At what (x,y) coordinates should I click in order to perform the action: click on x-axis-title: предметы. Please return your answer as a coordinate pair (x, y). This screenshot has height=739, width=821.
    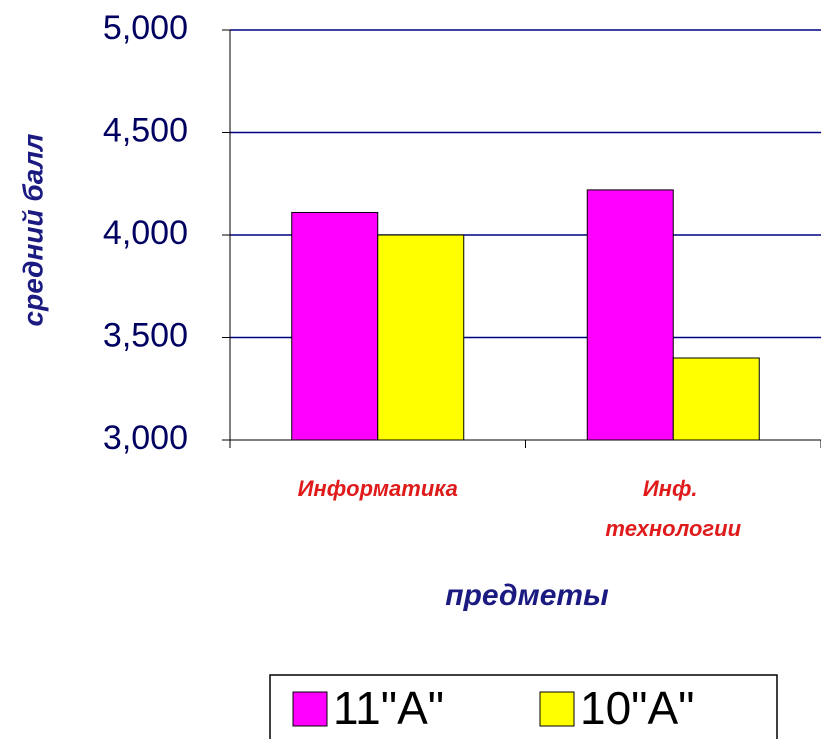
    Looking at the image, I should click on (527, 595).